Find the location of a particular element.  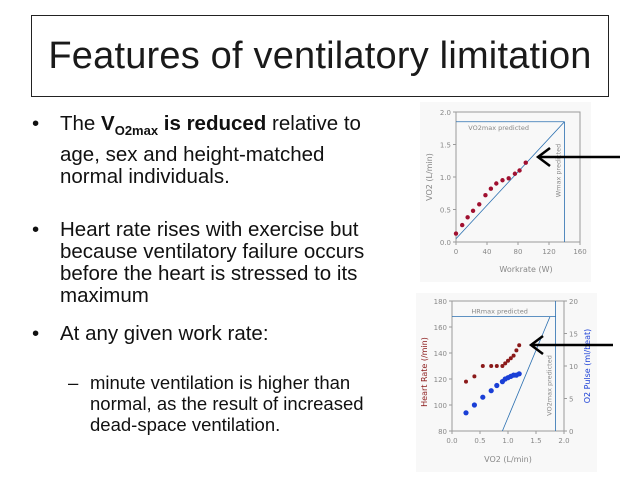

x-tick-label: 120 is located at coordinates (548, 252).